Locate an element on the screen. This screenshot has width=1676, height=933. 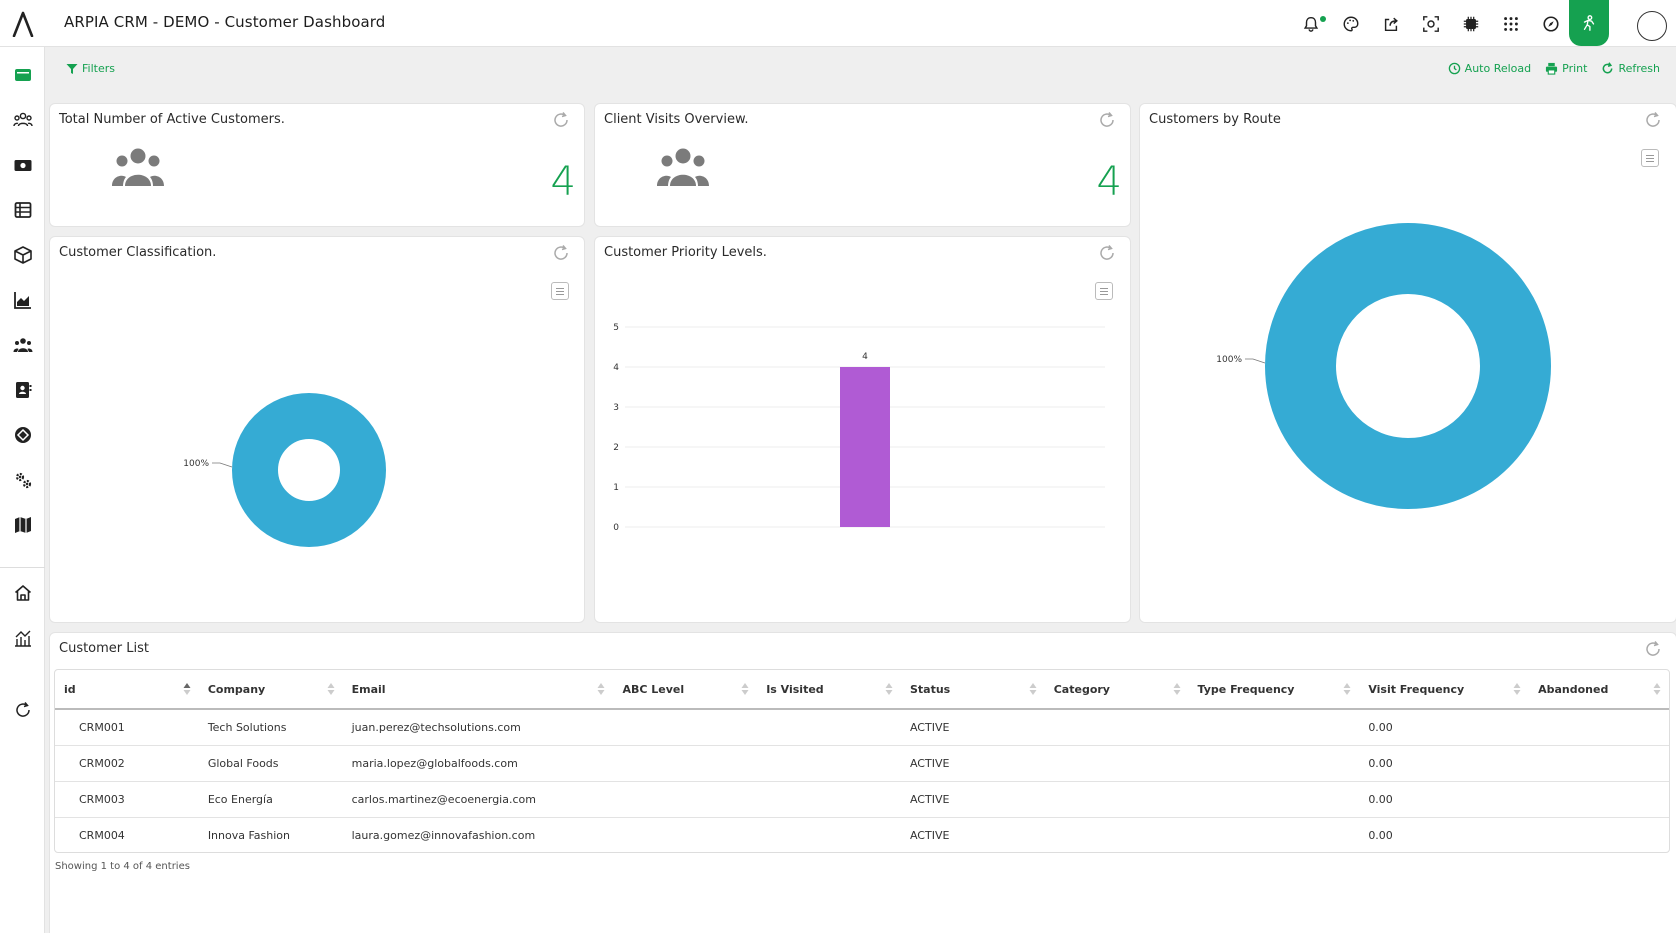
auto-reload-button: Auto Reload is located at coordinates (1489, 68).